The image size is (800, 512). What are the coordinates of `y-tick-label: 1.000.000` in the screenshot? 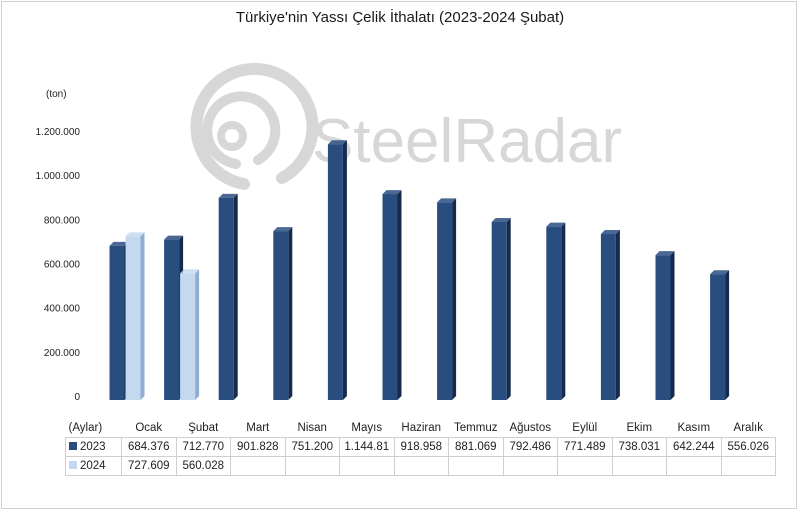 It's located at (58, 176).